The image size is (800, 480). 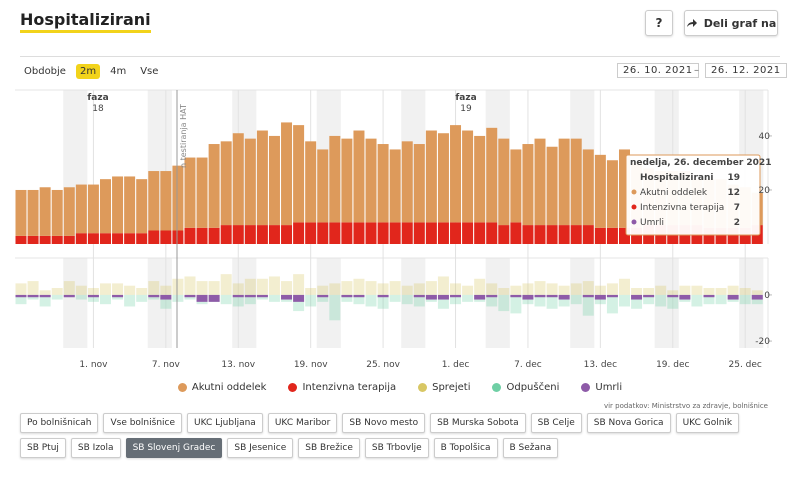 What do you see at coordinates (349, 387) in the screenshot?
I see `legend-label: Intenzivna terapija` at bounding box center [349, 387].